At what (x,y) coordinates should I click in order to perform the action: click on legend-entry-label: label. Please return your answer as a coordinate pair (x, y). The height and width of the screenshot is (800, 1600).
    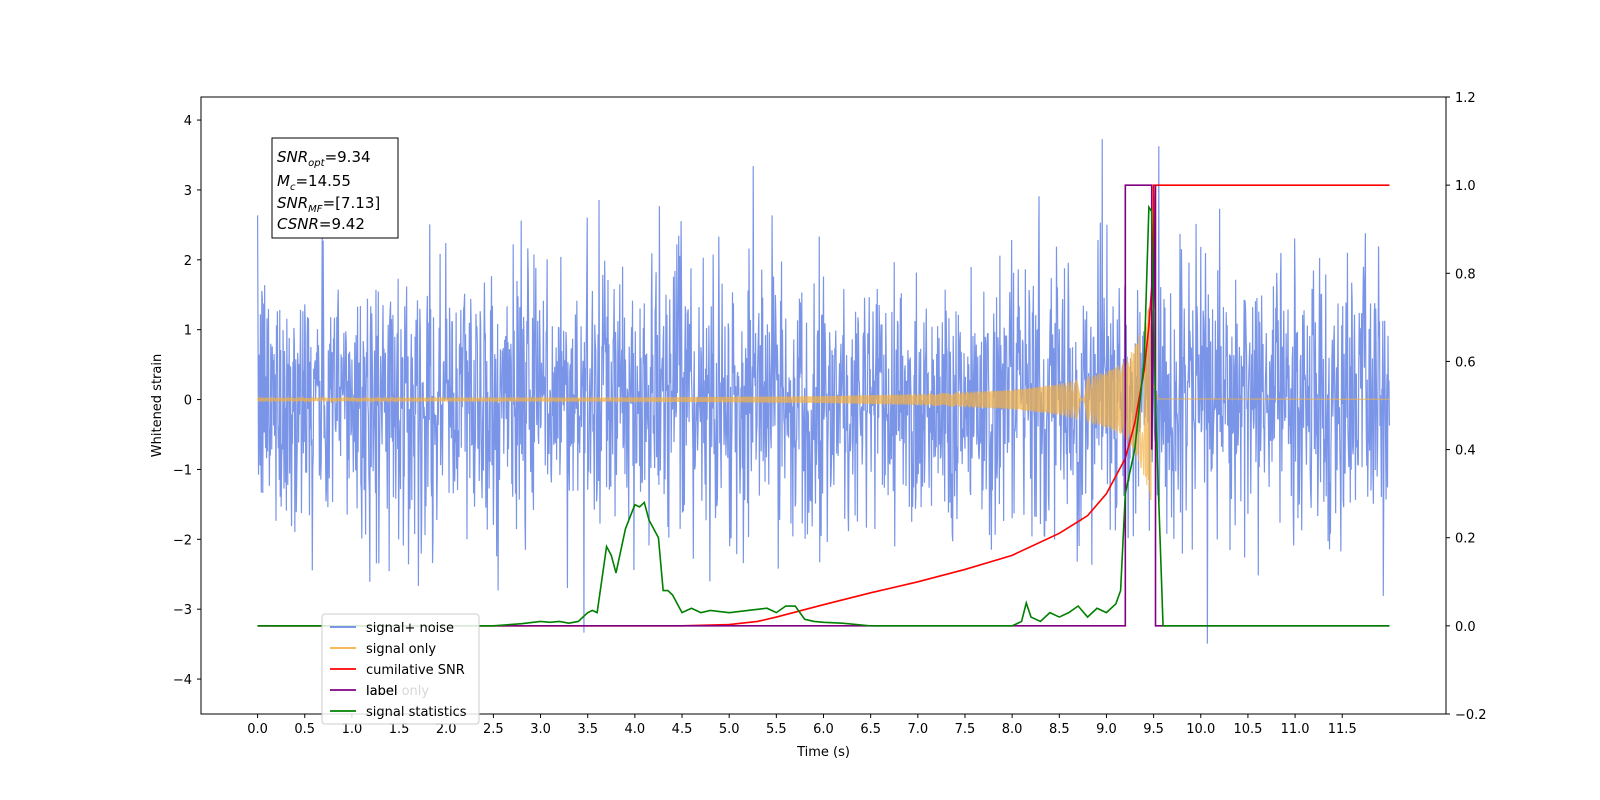
    Looking at the image, I should click on (381, 691).